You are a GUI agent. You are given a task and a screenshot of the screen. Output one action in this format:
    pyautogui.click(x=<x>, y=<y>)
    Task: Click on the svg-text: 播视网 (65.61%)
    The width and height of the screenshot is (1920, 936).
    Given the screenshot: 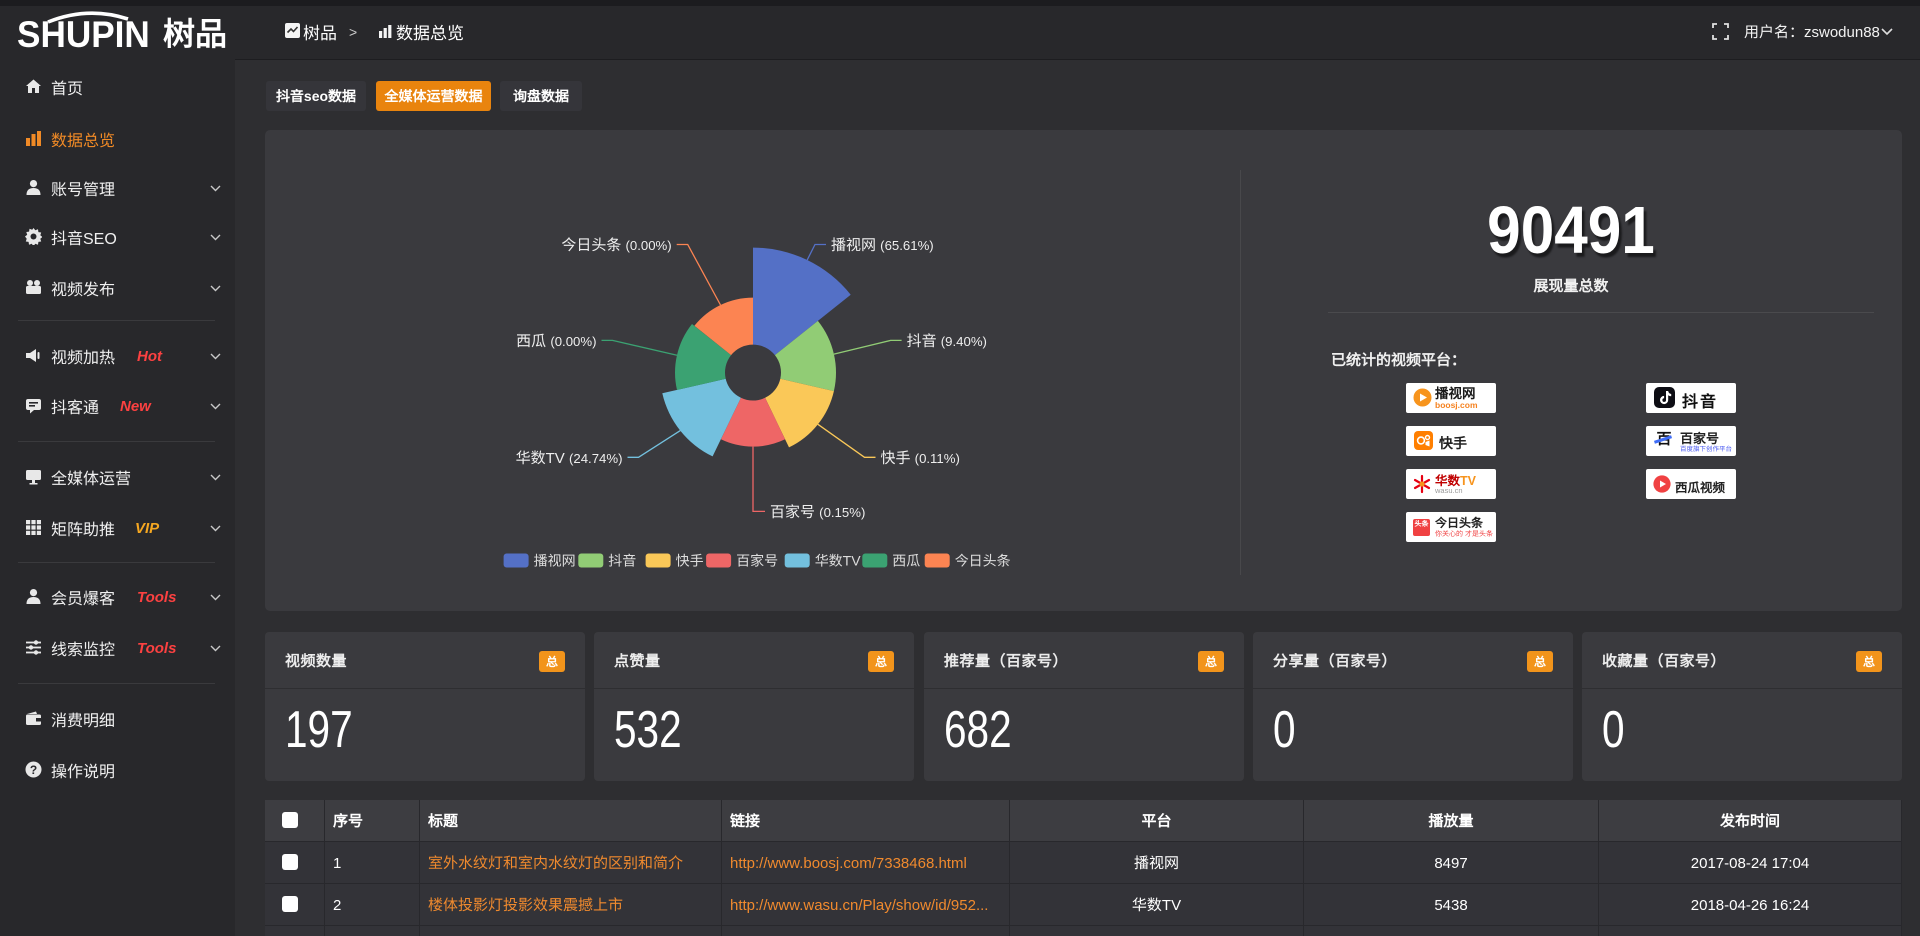 What is the action you would take?
    pyautogui.click(x=882, y=244)
    